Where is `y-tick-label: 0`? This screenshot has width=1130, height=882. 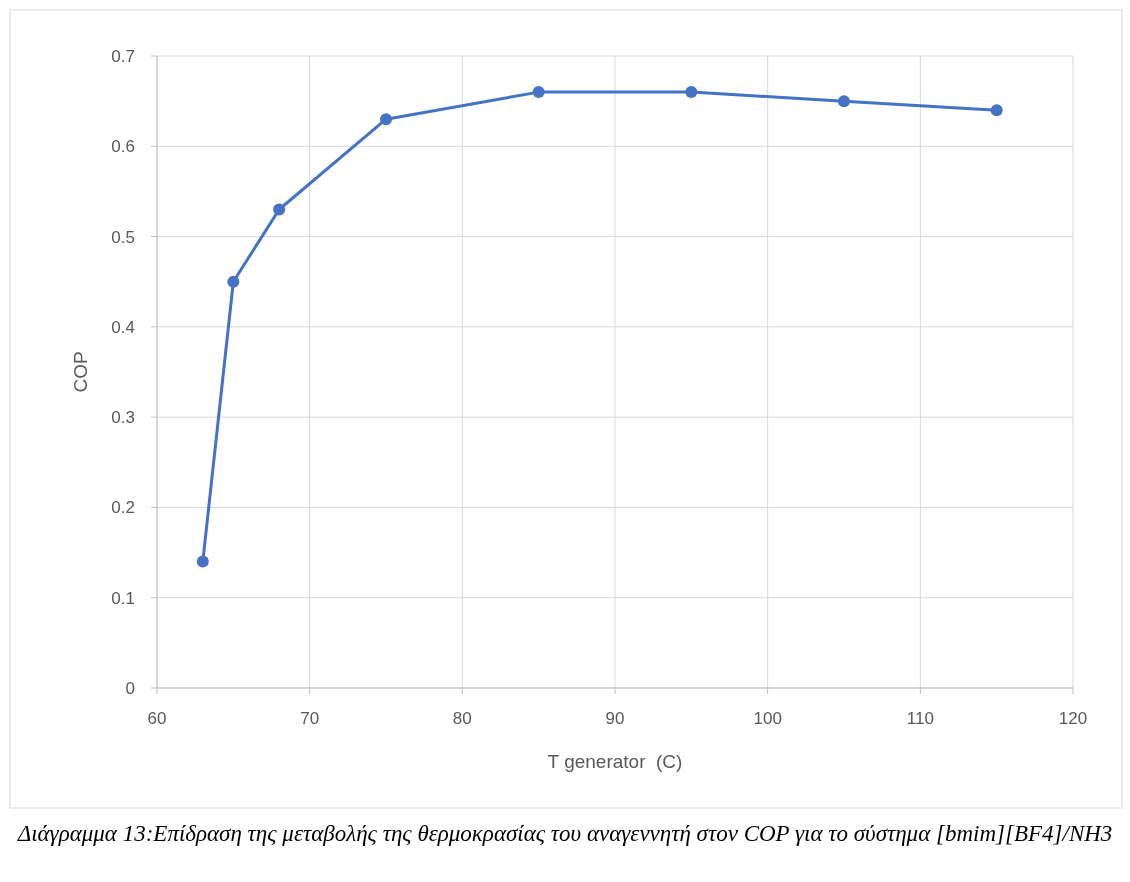 y-tick-label: 0 is located at coordinates (130, 688).